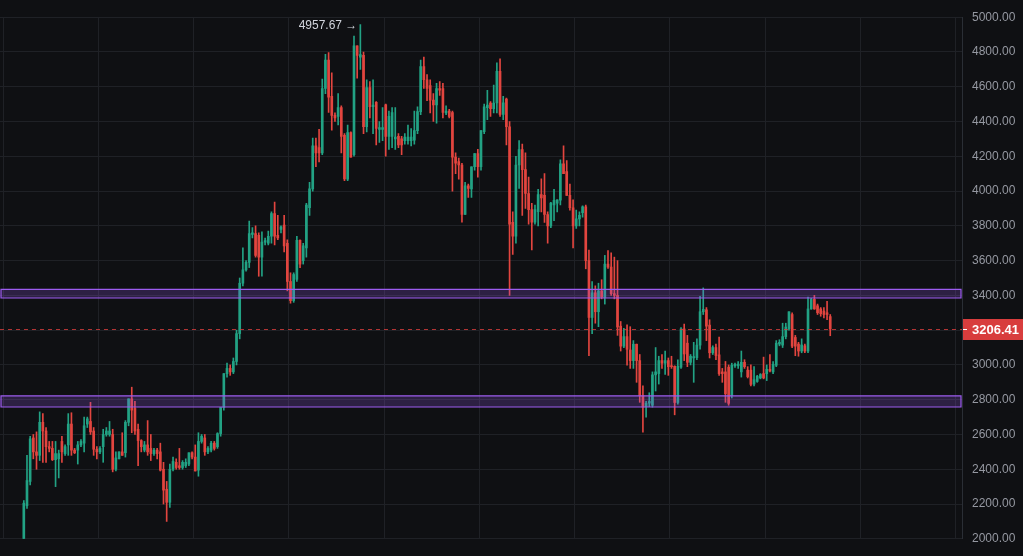 The height and width of the screenshot is (556, 1023). Describe the element at coordinates (994, 51) in the screenshot. I see `y-tick-label: 4800.00` at that location.